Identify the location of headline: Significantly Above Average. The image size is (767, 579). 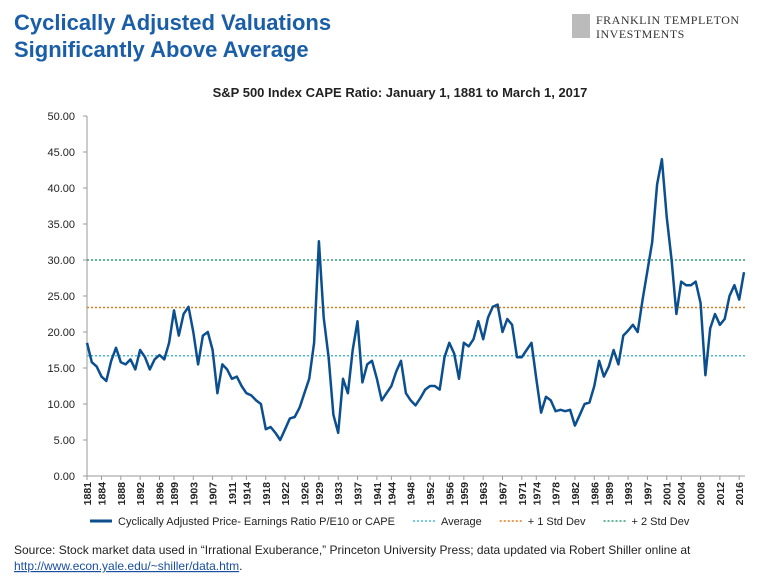
(161, 49).